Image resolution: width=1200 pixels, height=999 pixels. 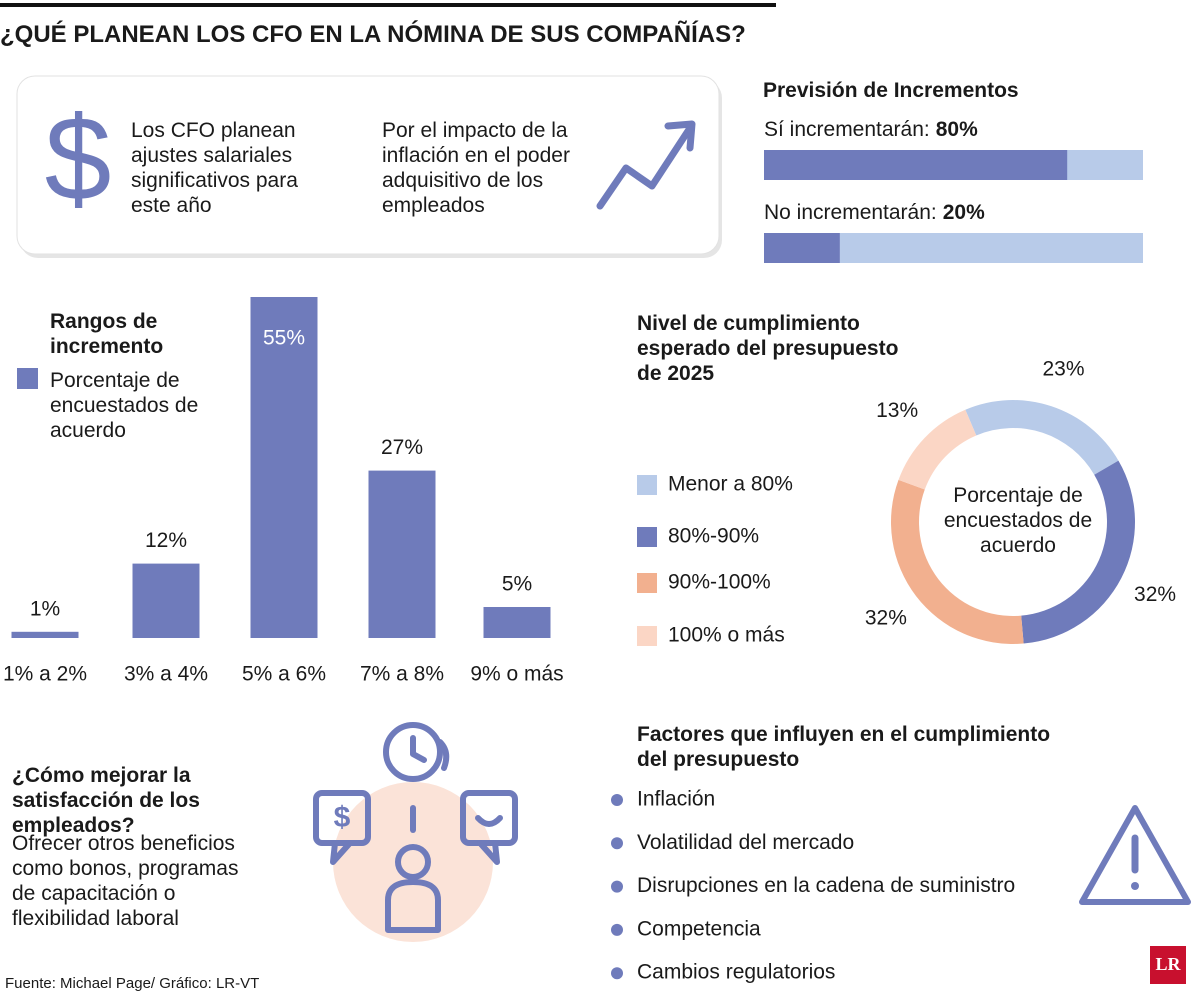 I want to click on bar-value-label: 5%, so click(x=517, y=584).